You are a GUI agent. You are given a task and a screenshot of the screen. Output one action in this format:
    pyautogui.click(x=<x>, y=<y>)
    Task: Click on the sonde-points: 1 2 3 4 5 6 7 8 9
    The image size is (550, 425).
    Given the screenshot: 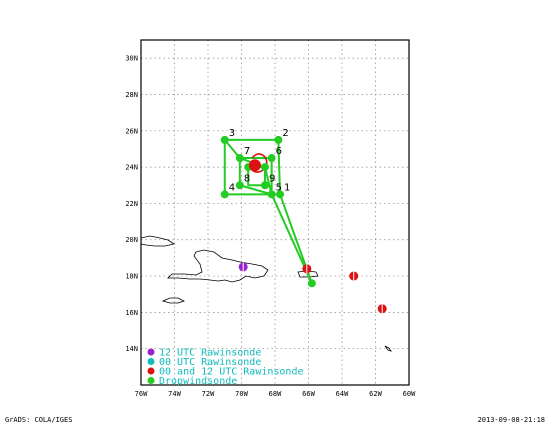 What is the action you would take?
    pyautogui.click(x=303, y=221)
    